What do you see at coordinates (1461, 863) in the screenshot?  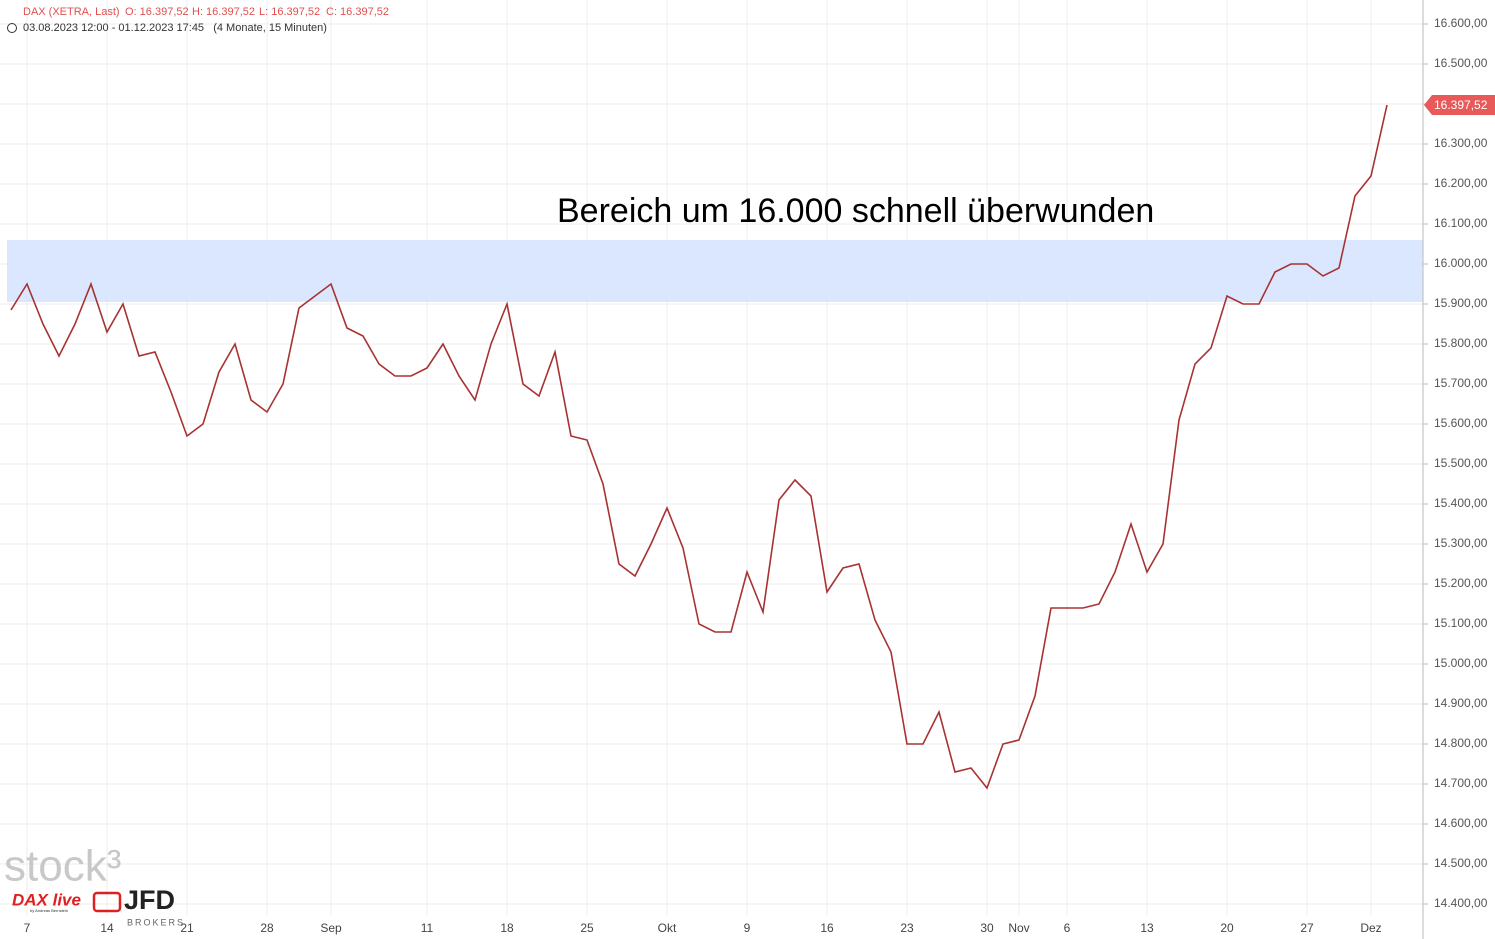 I see `y-tick-label: 14.500,00` at bounding box center [1461, 863].